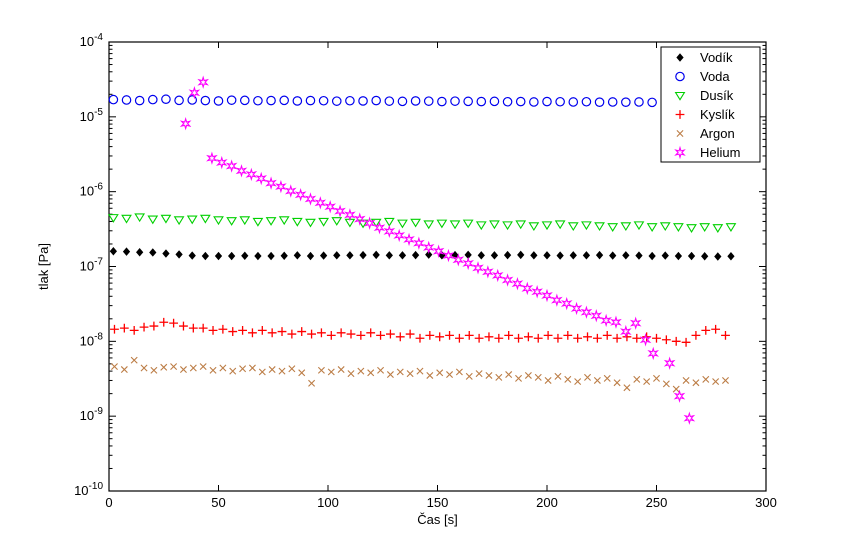 Image resolution: width=845 pixels, height=553 pixels. What do you see at coordinates (328, 502) in the screenshot?
I see `x-tick-label: 100` at bounding box center [328, 502].